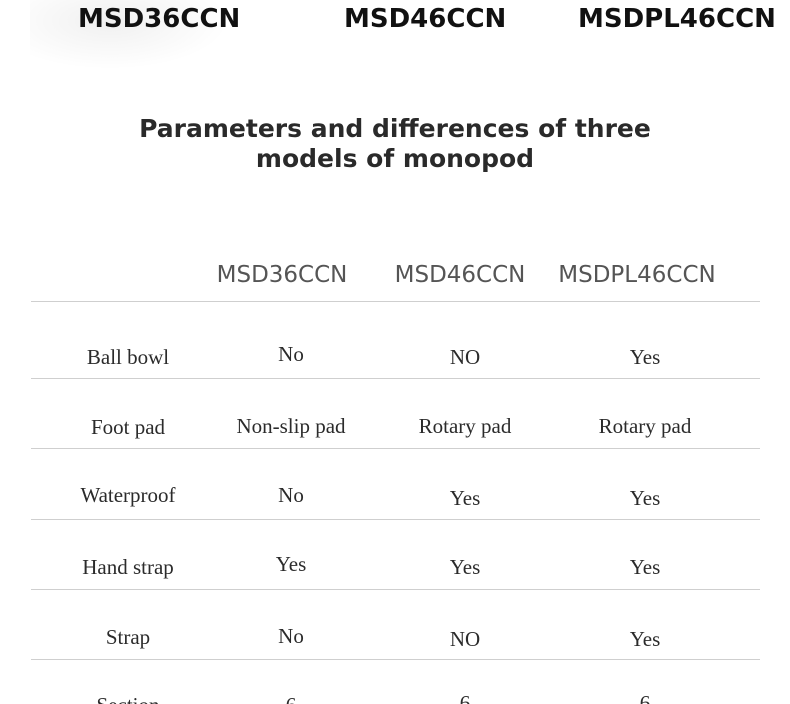 The image size is (790, 704). What do you see at coordinates (465, 567) in the screenshot?
I see `cell-hand-strap-msd46ccn: Yes` at bounding box center [465, 567].